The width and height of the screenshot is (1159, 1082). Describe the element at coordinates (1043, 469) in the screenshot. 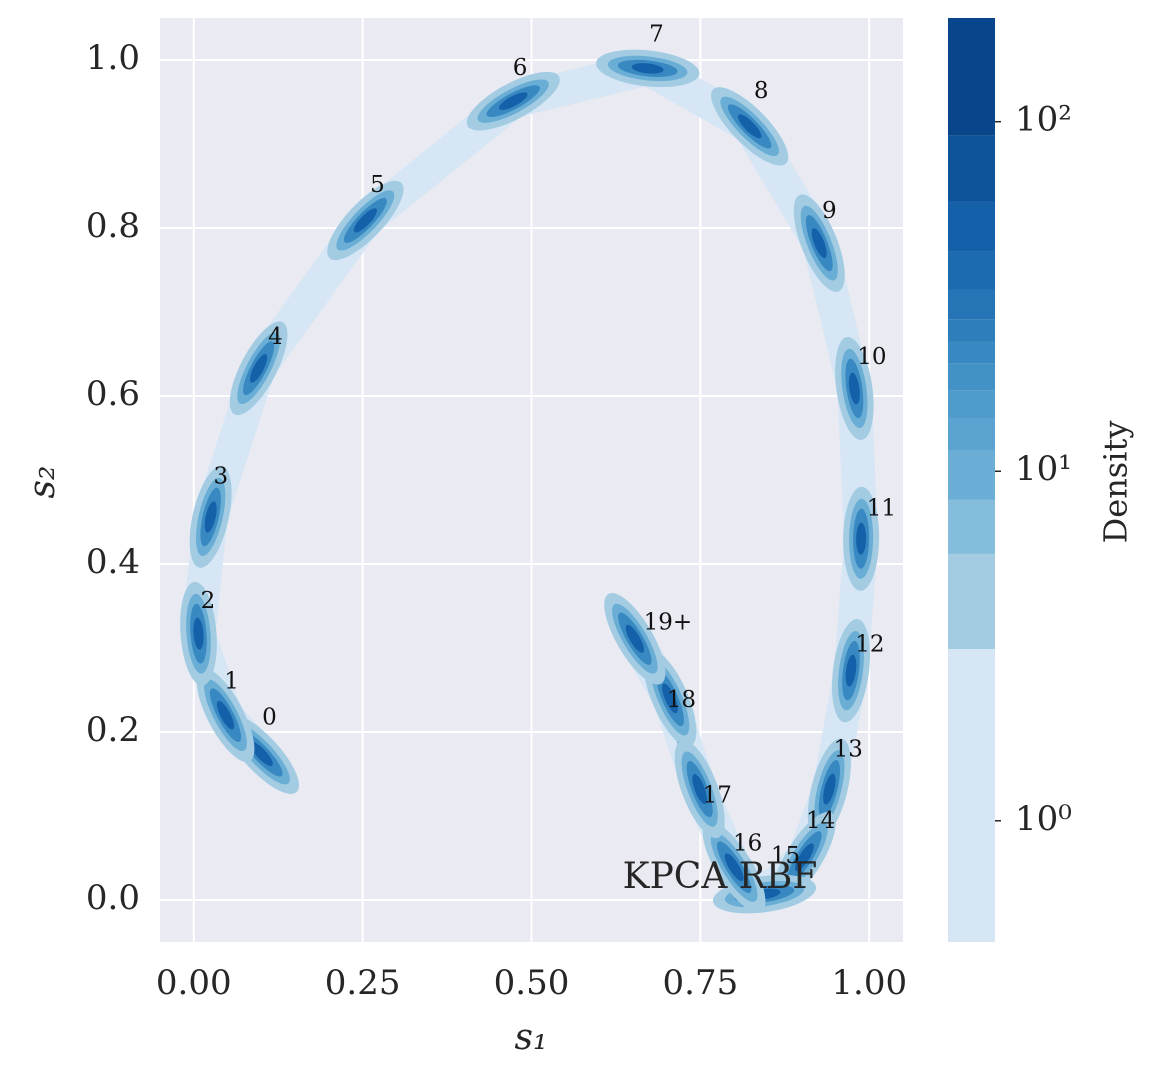

I see `colorbar-tick-label: 10¹` at that location.